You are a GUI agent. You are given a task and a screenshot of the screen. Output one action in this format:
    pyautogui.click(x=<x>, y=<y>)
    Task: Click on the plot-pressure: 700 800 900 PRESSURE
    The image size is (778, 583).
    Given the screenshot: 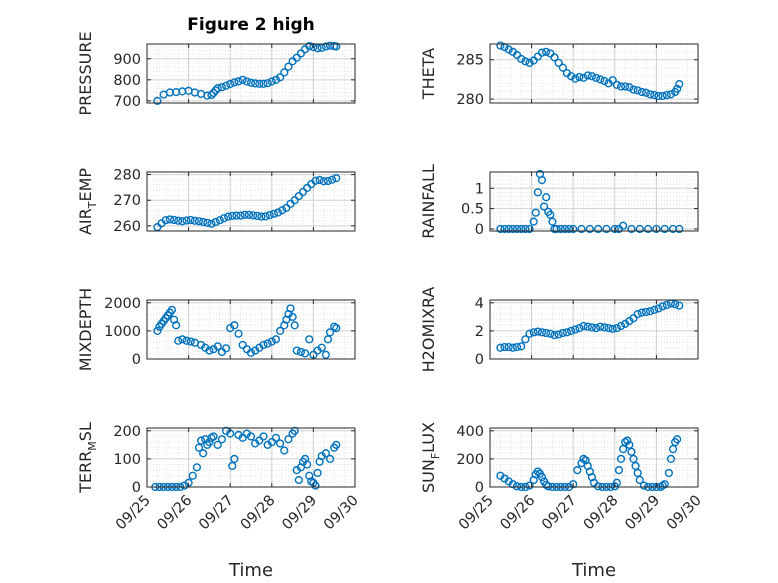 What is the action you would take?
    pyautogui.click(x=216, y=73)
    